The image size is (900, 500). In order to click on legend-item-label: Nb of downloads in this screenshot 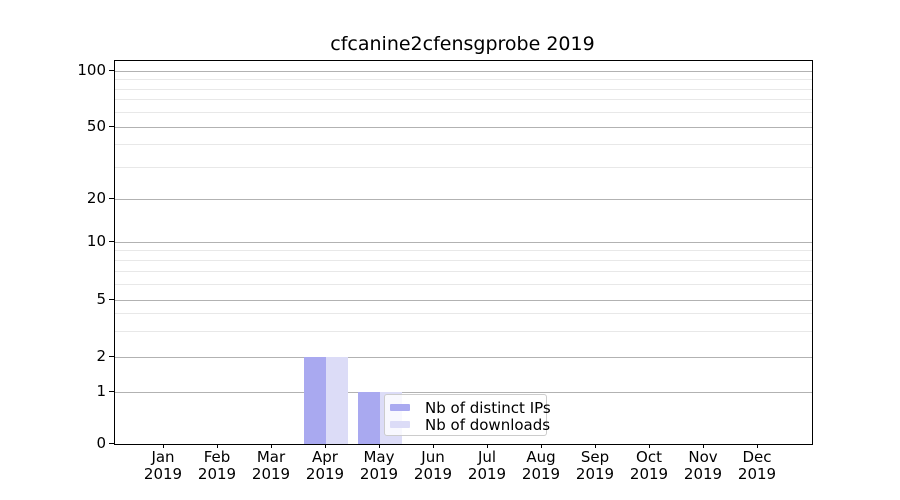, I will do `click(488, 424)`.